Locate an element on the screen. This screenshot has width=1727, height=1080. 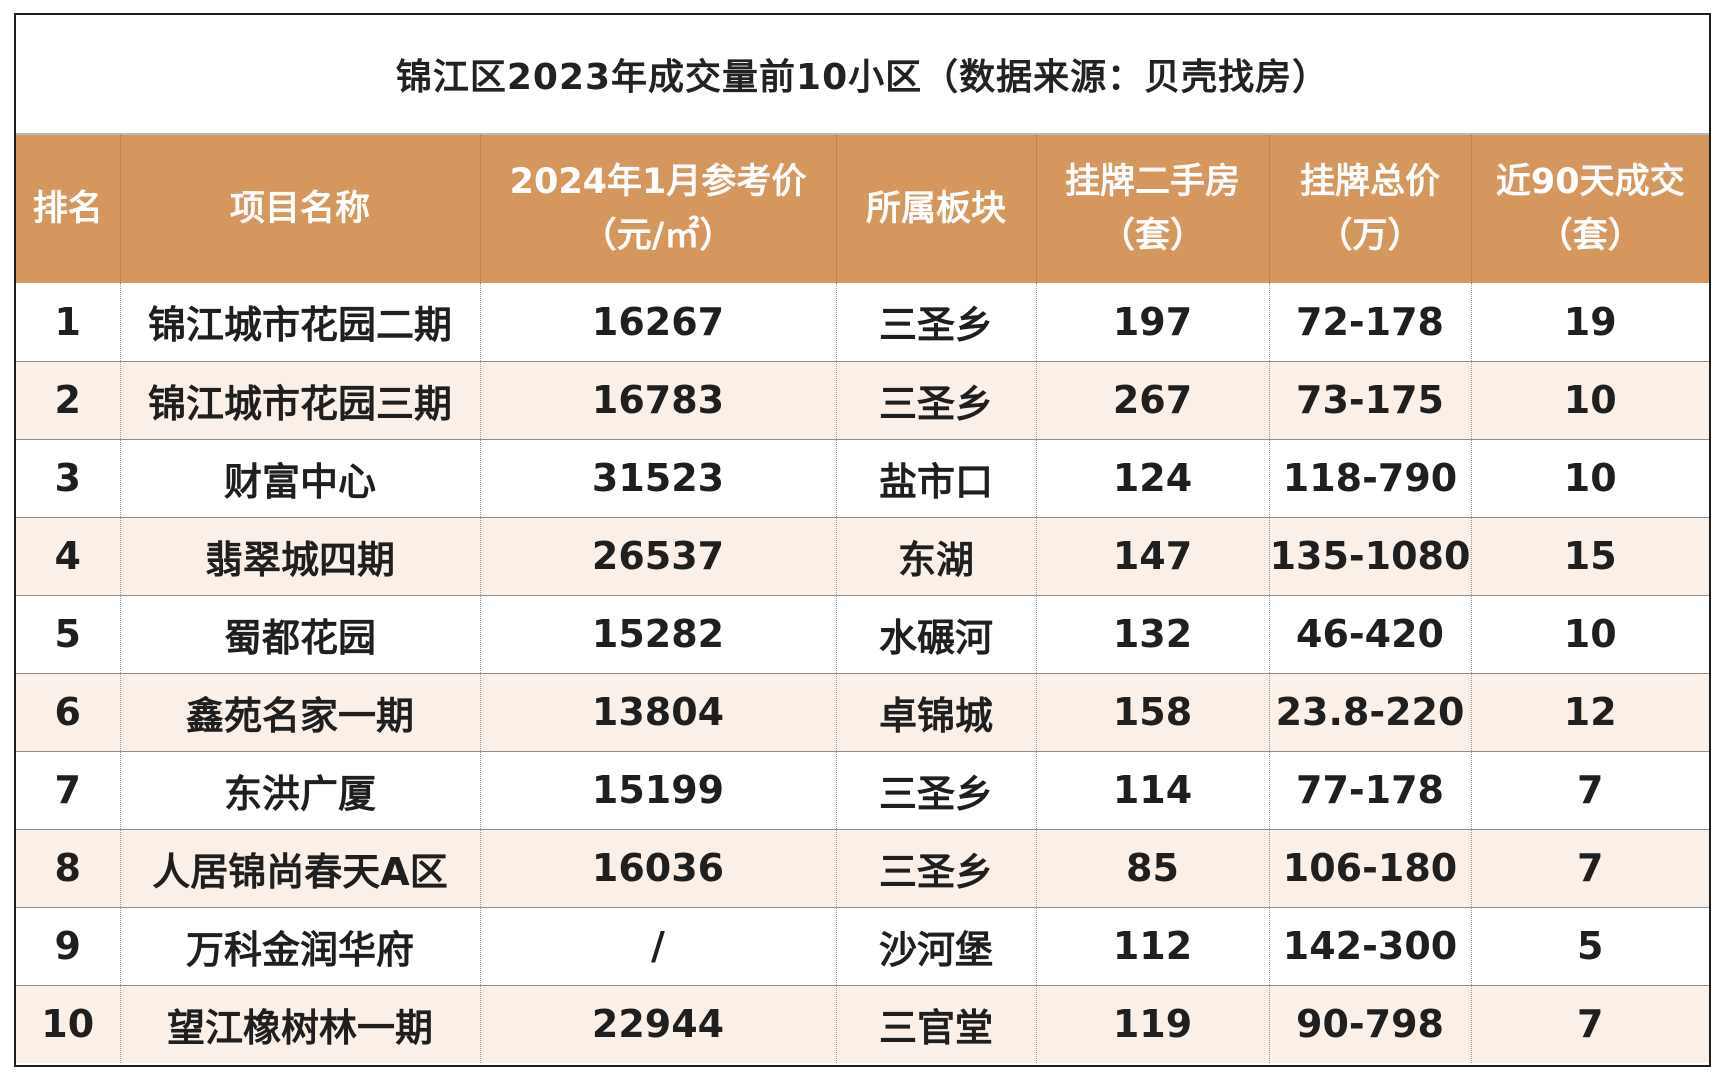
cell-total: 118-790 is located at coordinates (1369, 478).